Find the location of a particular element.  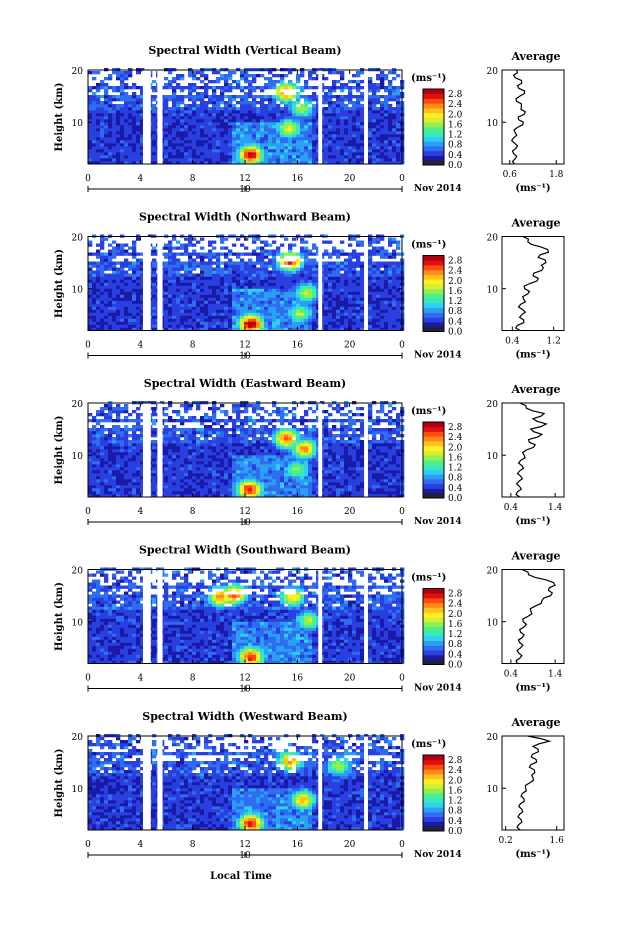

x-tick-label: 20 is located at coordinates (350, 346).